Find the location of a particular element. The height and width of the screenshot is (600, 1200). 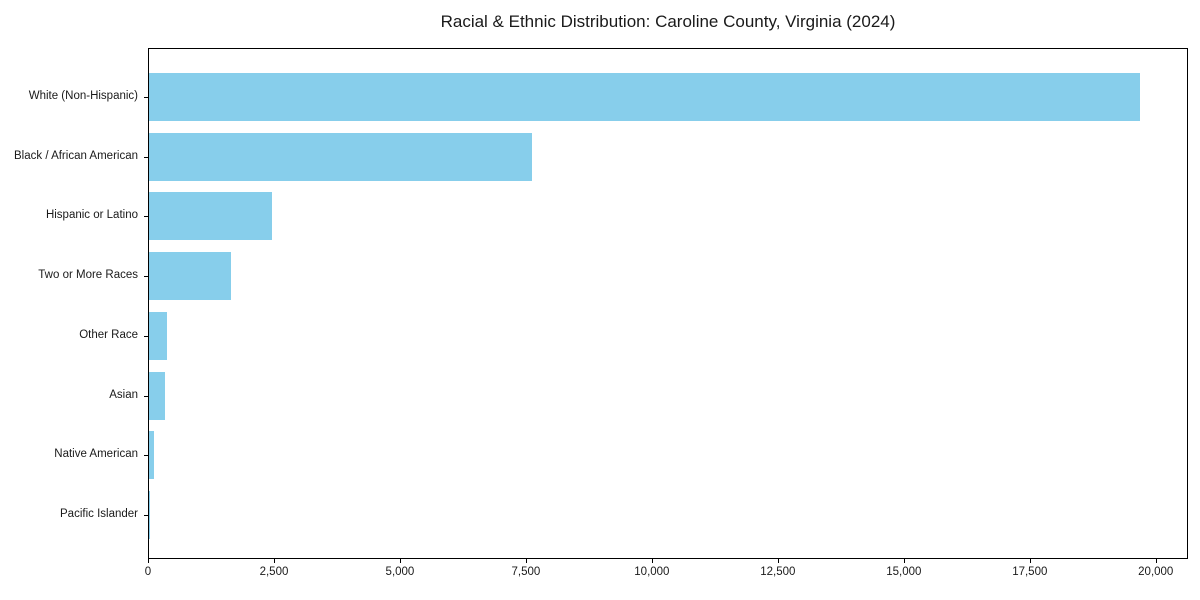

x-tick-label: 0 is located at coordinates (148, 572).